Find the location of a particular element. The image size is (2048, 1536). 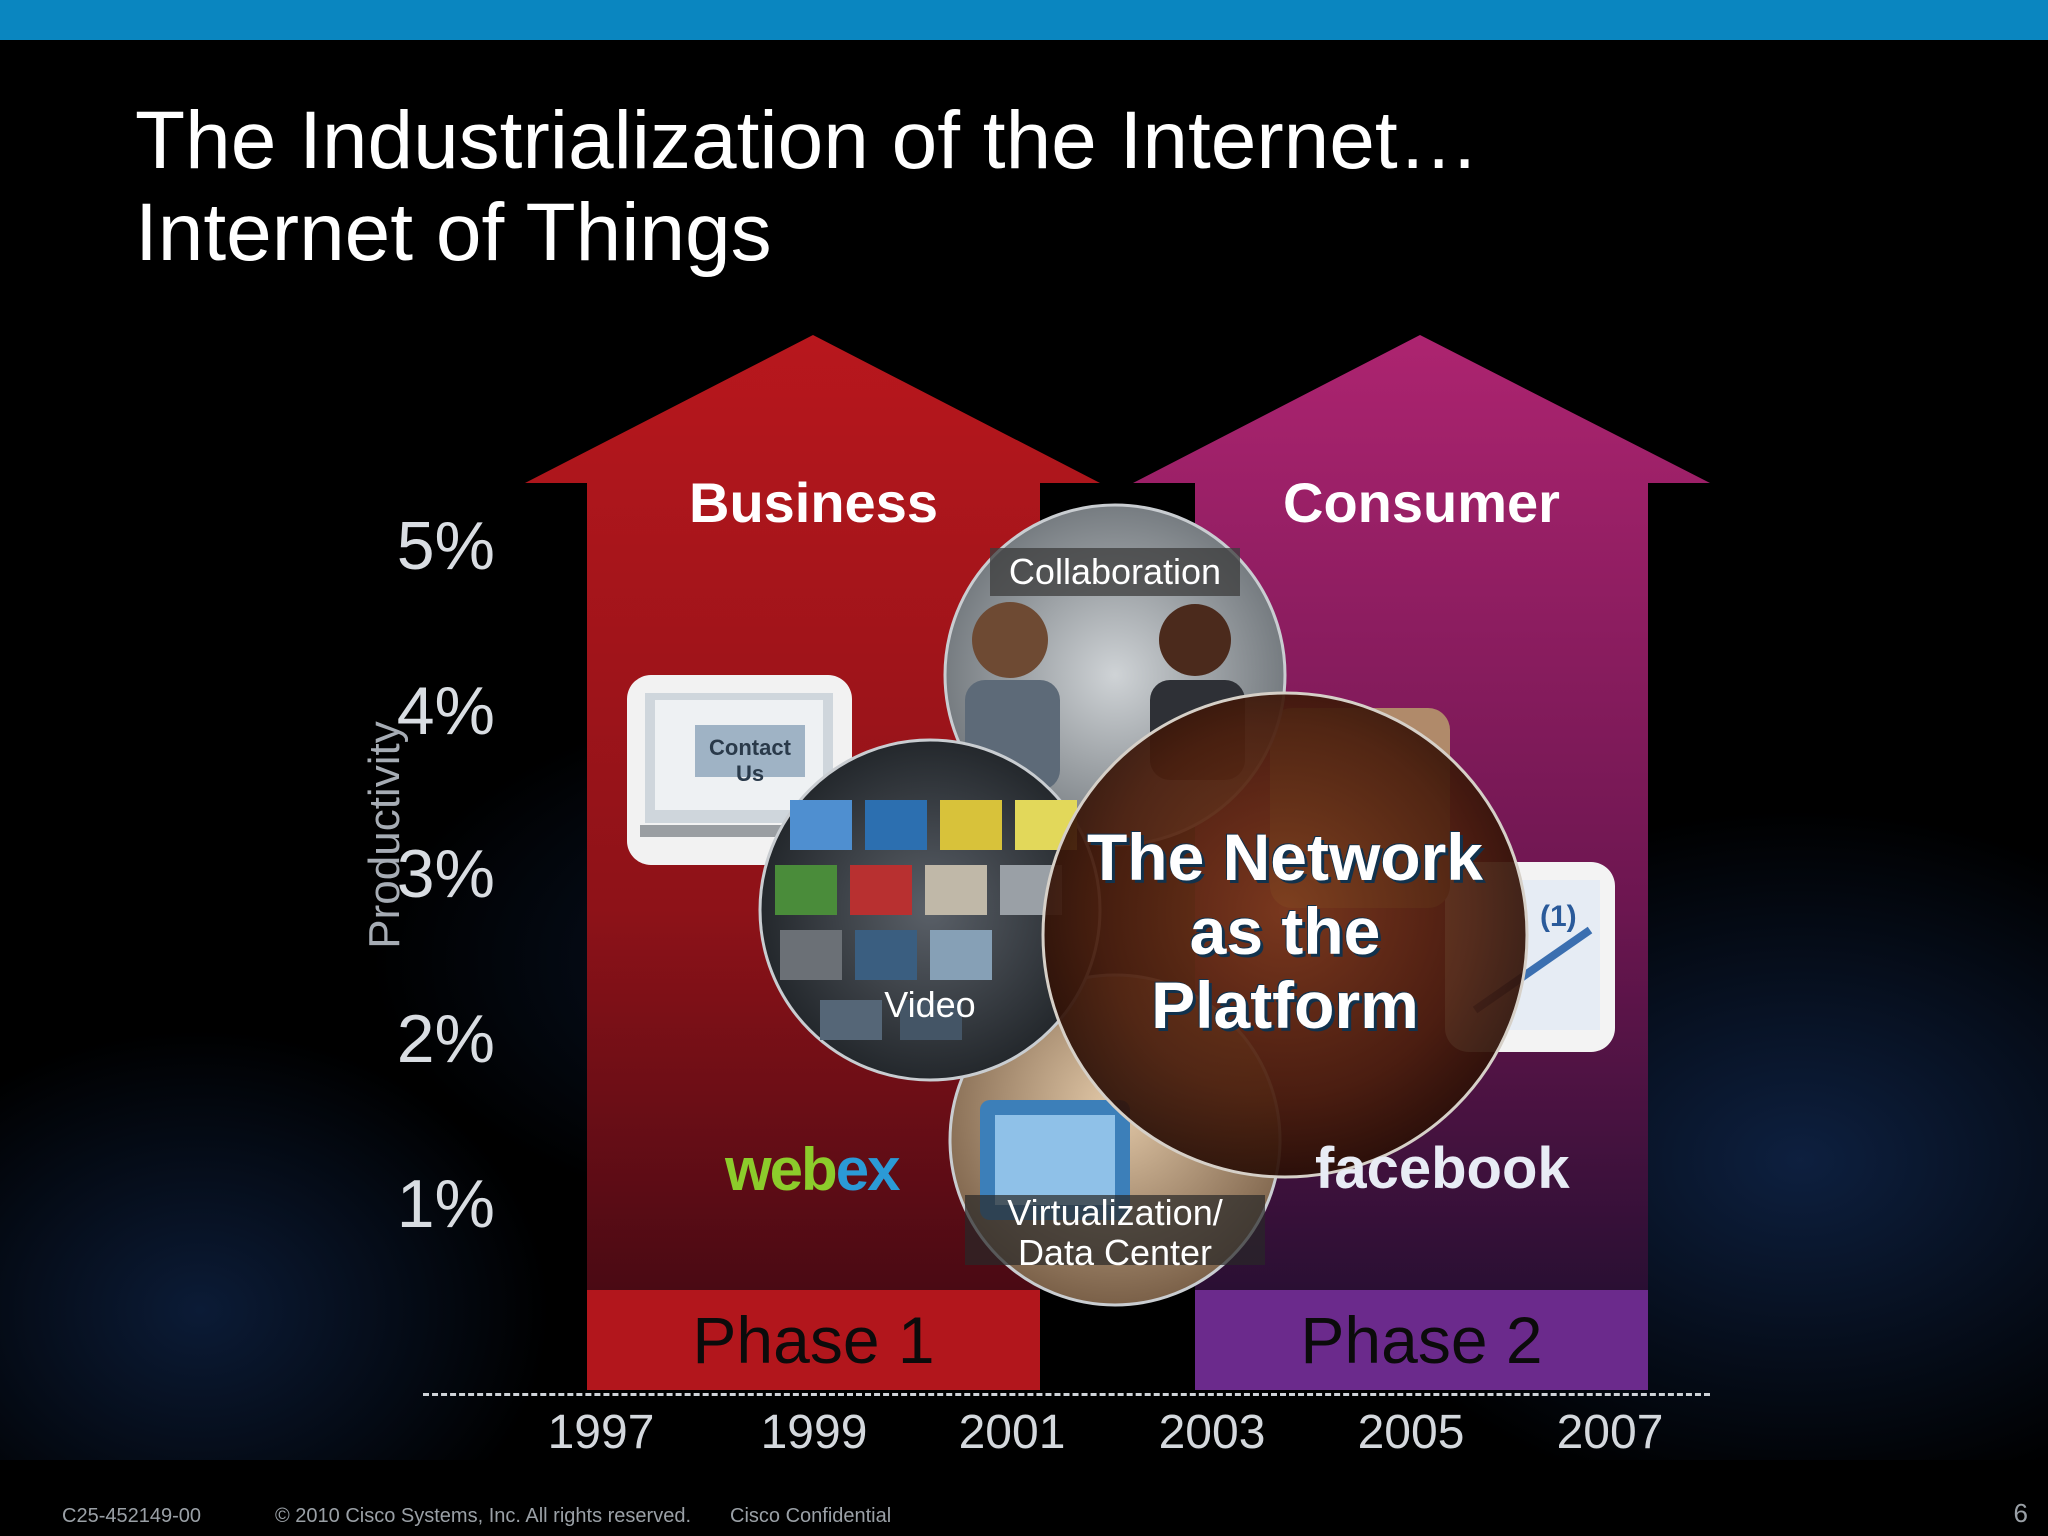

contact-us-thumbnail is located at coordinates (739, 770).